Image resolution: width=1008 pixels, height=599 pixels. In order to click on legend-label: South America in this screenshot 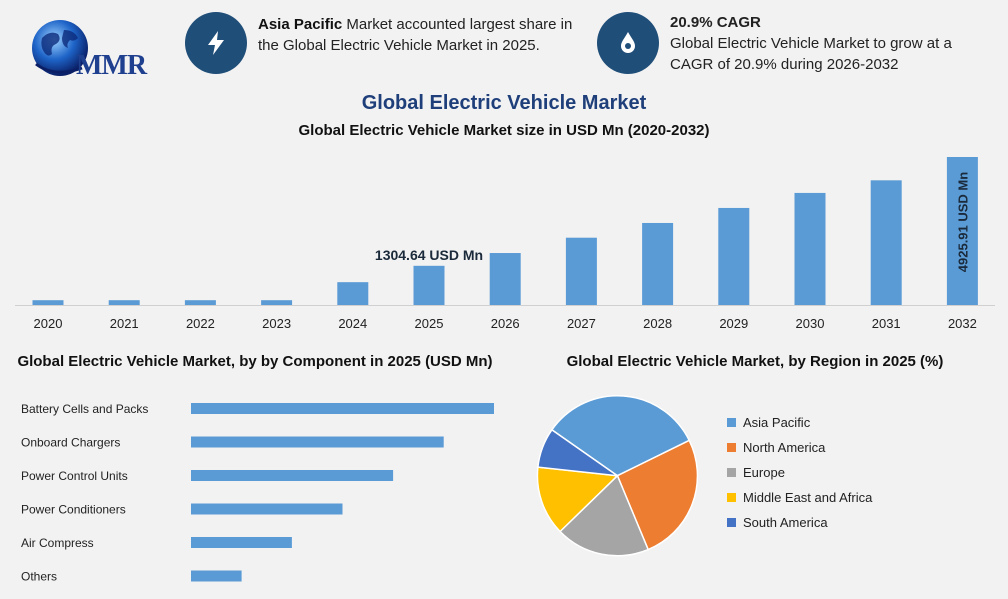, I will do `click(785, 522)`.